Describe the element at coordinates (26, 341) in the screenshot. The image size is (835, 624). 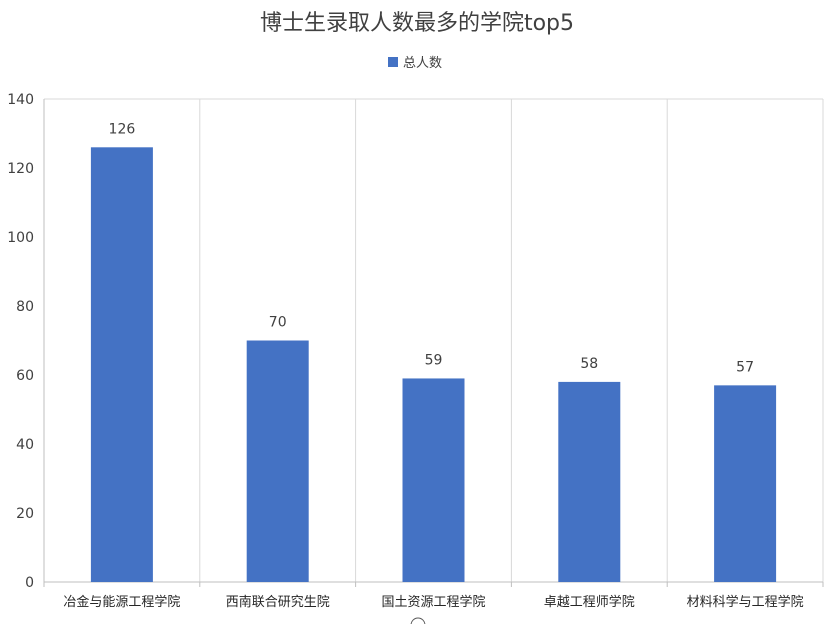
I see `y-axis: 0 20 40 60 80 100 120 140` at that location.